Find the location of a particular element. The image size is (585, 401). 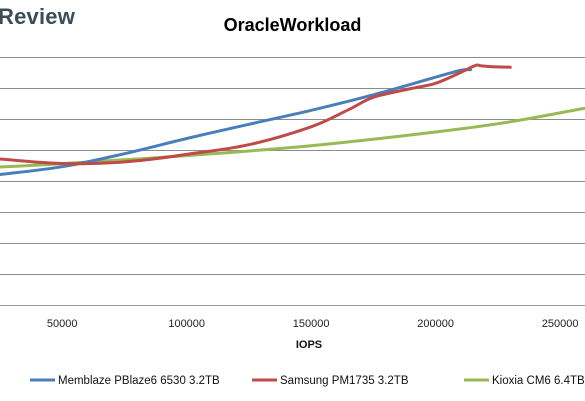

legend-item: Samsung PM1735 3.2TB is located at coordinates (330, 381).